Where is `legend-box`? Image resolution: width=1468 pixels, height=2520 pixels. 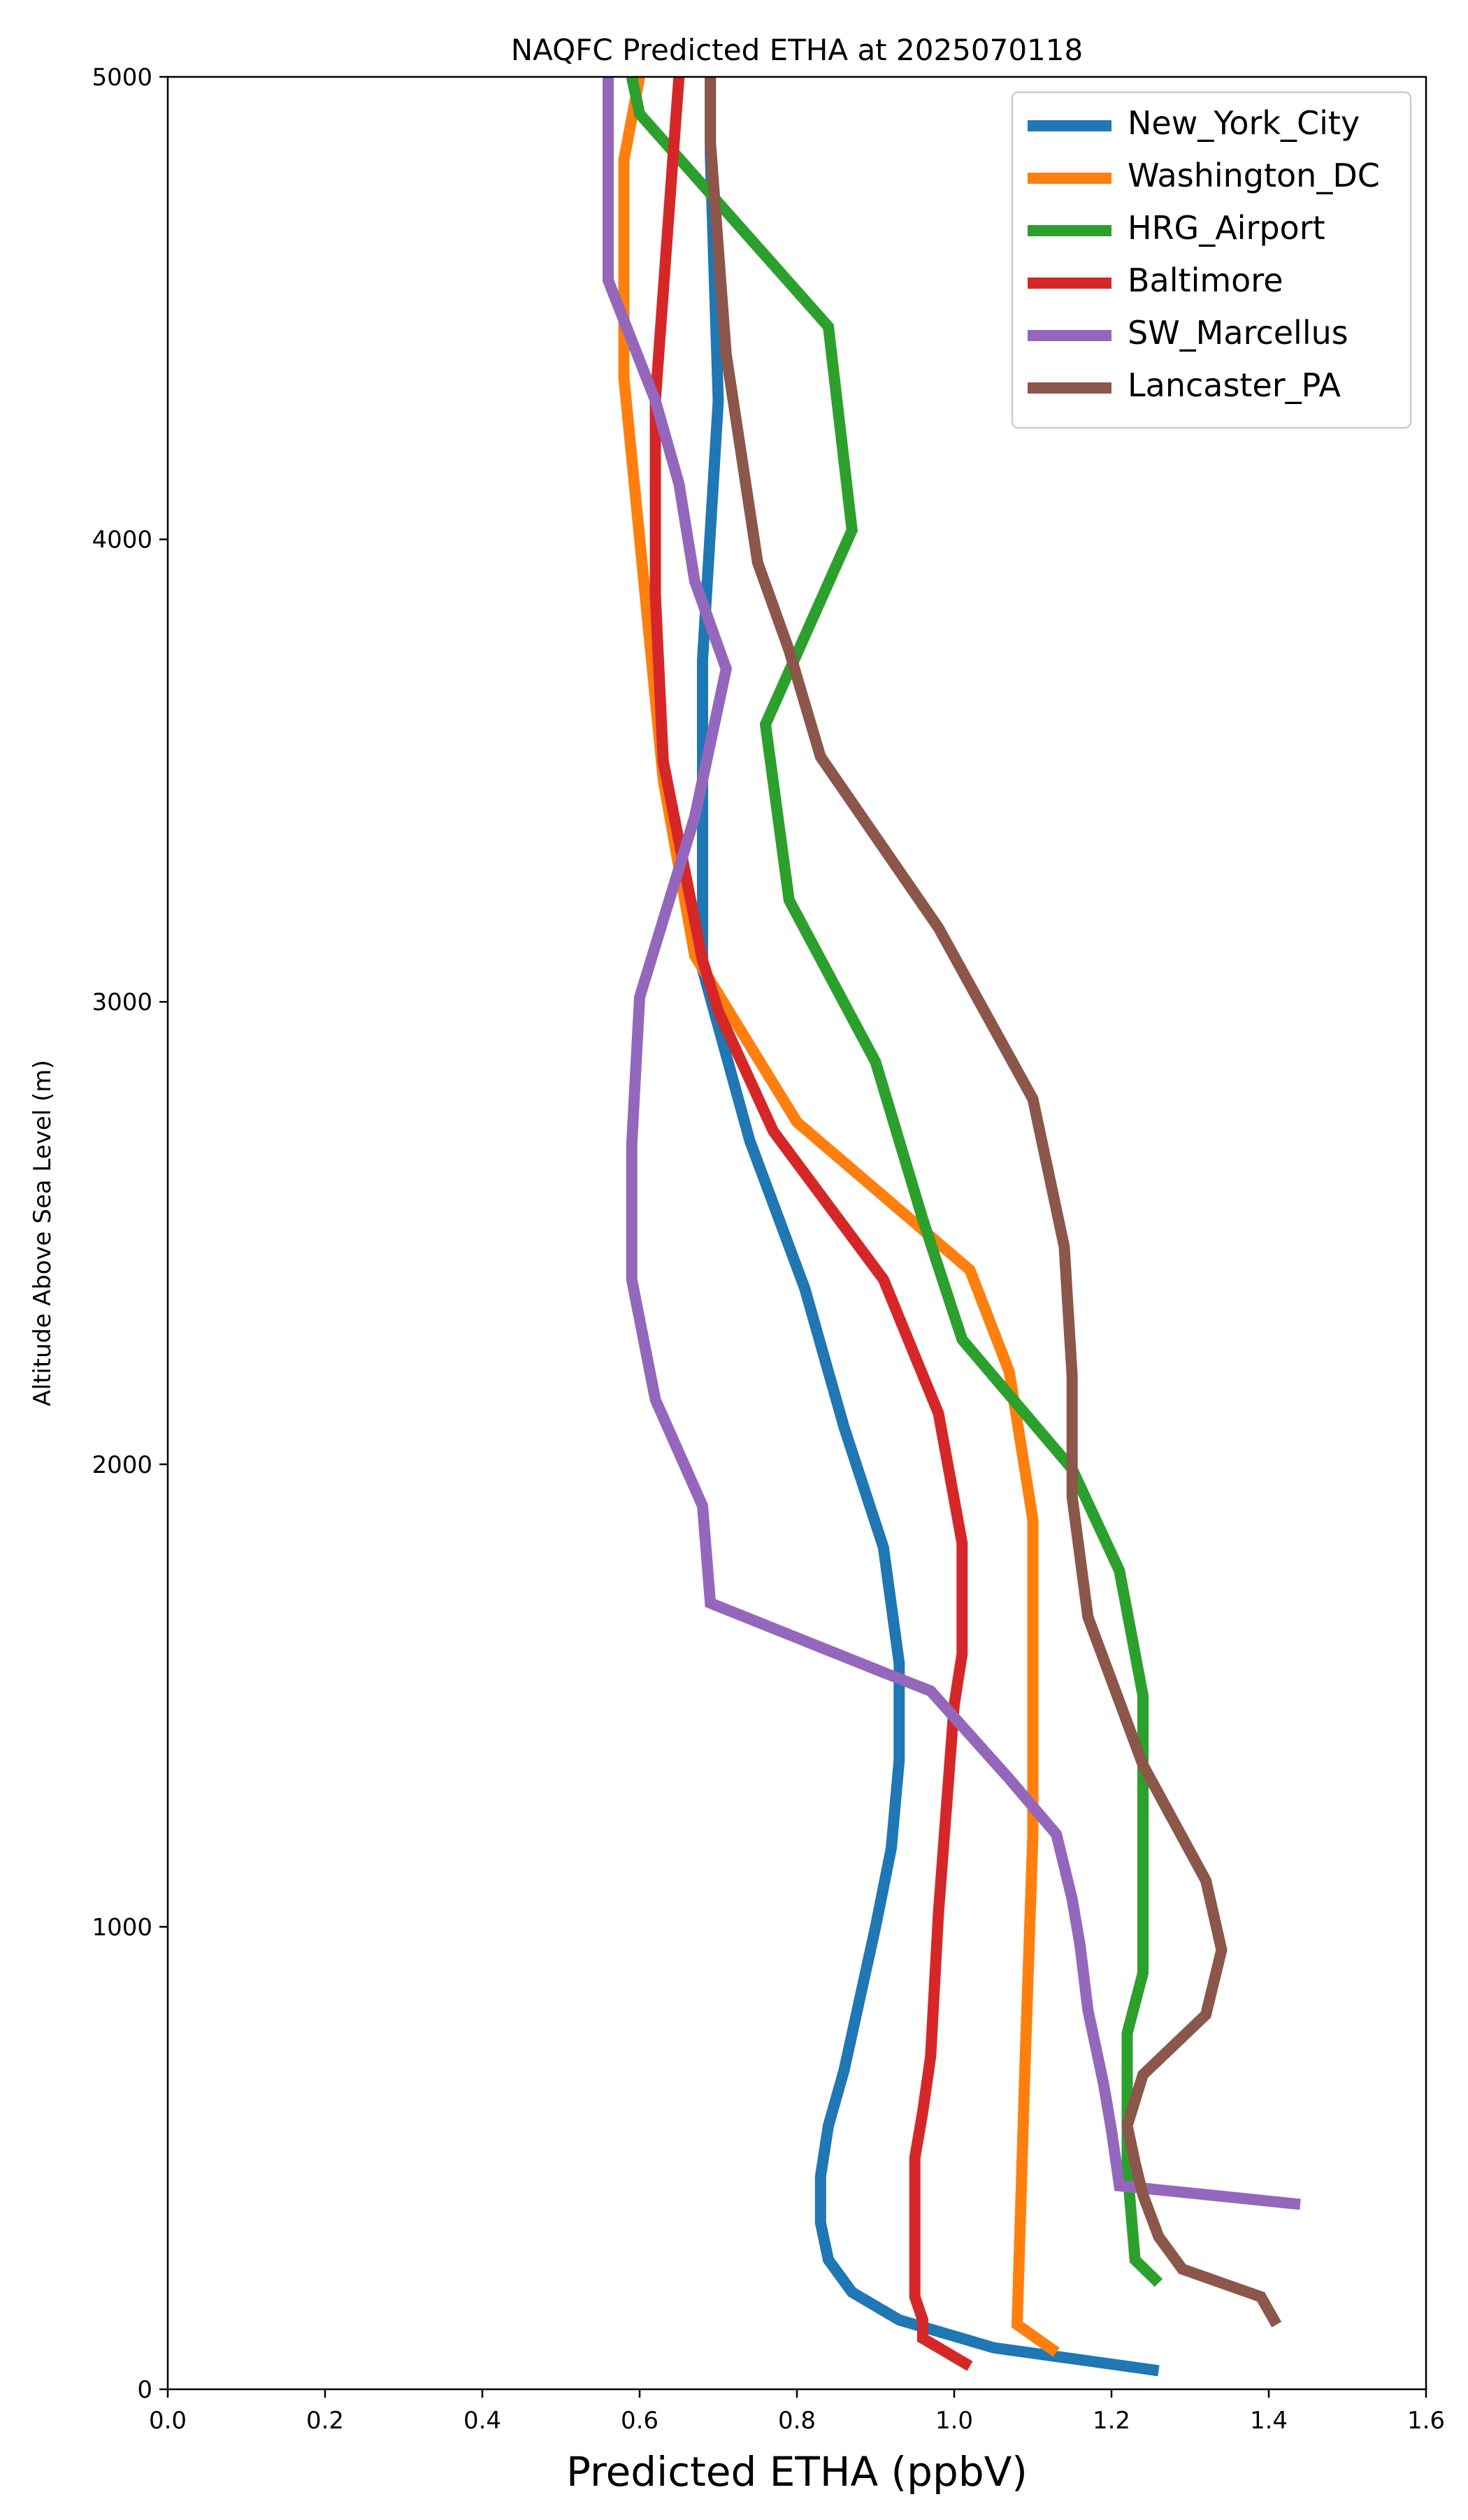 legend-box is located at coordinates (1211, 260).